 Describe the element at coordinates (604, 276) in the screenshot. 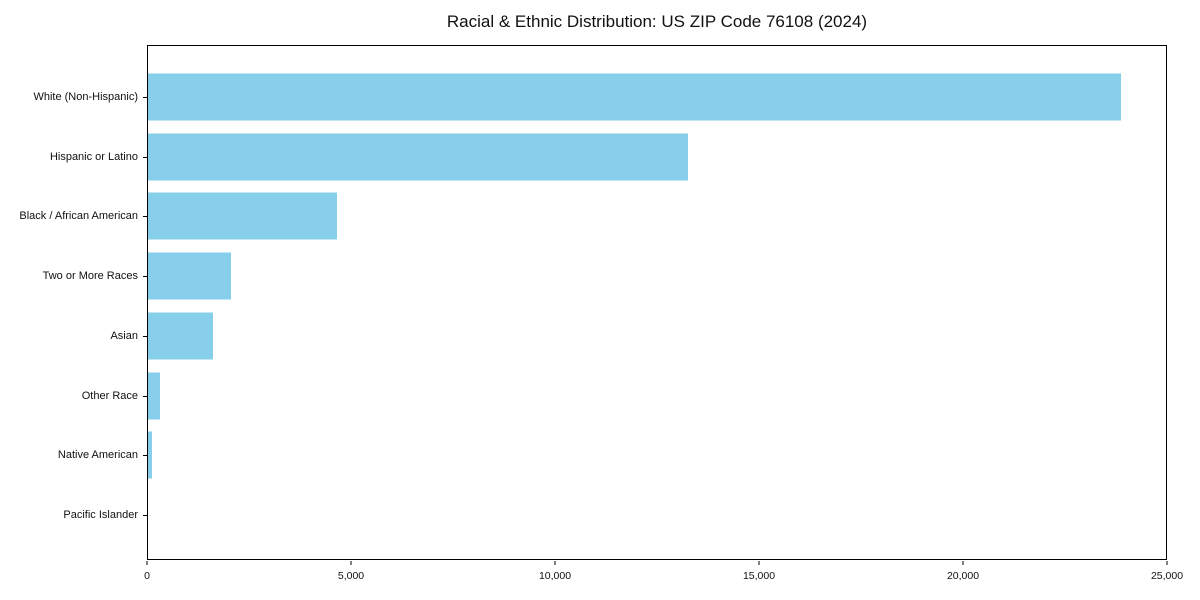

I see `bar-row: Two or More Races` at that location.